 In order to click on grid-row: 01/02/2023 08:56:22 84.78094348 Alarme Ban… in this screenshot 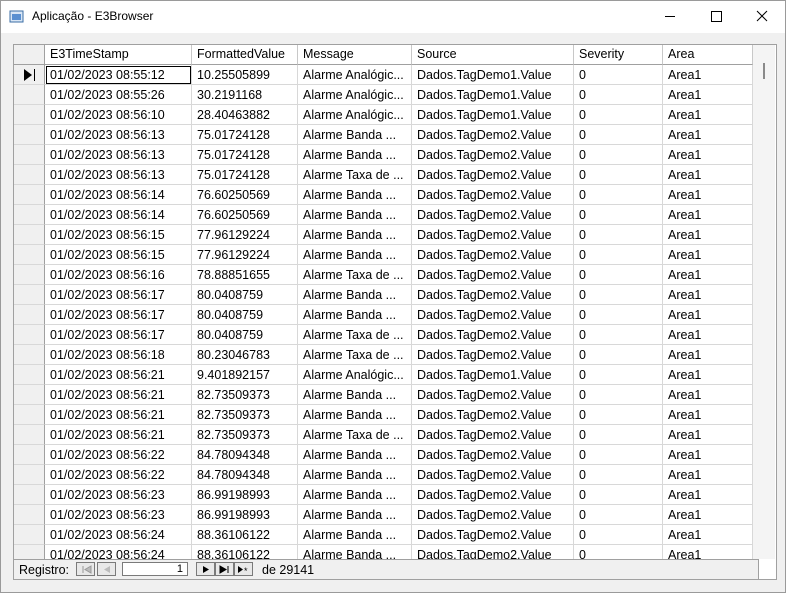, I will do `click(383, 455)`.